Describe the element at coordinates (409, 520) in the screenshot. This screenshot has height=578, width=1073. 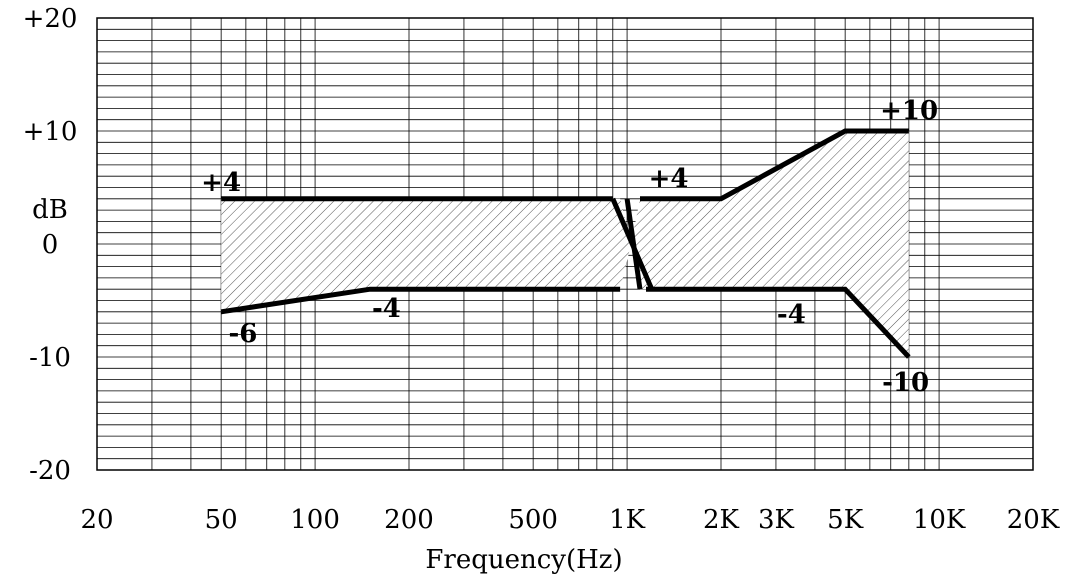
I see `x-tick-label: 200` at that location.